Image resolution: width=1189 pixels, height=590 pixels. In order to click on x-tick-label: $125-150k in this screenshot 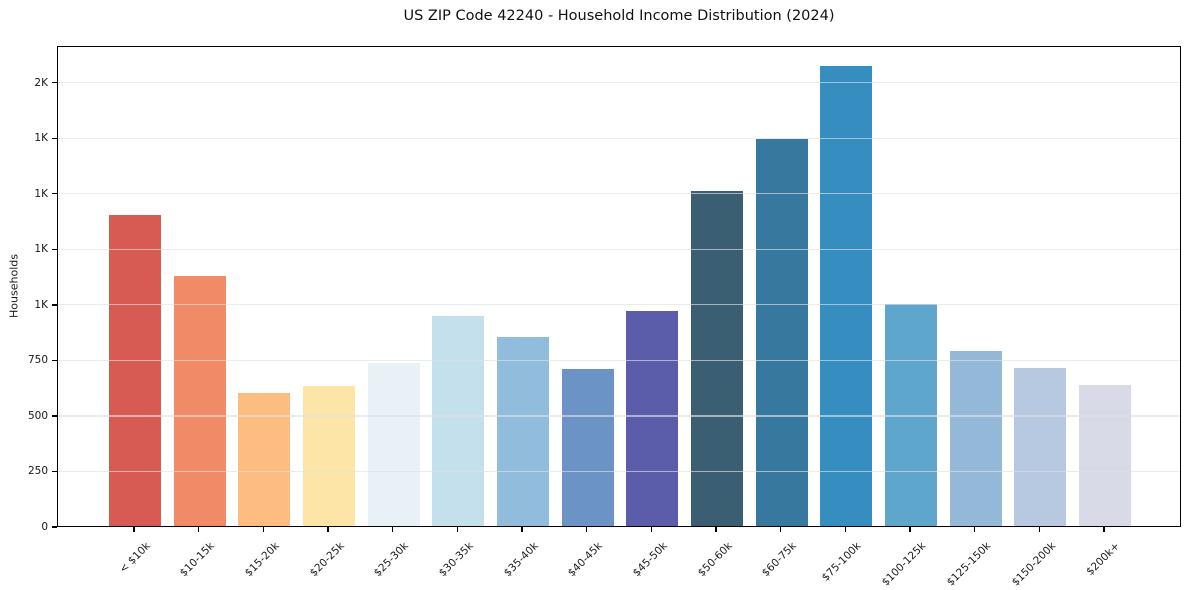, I will do `click(969, 564)`.